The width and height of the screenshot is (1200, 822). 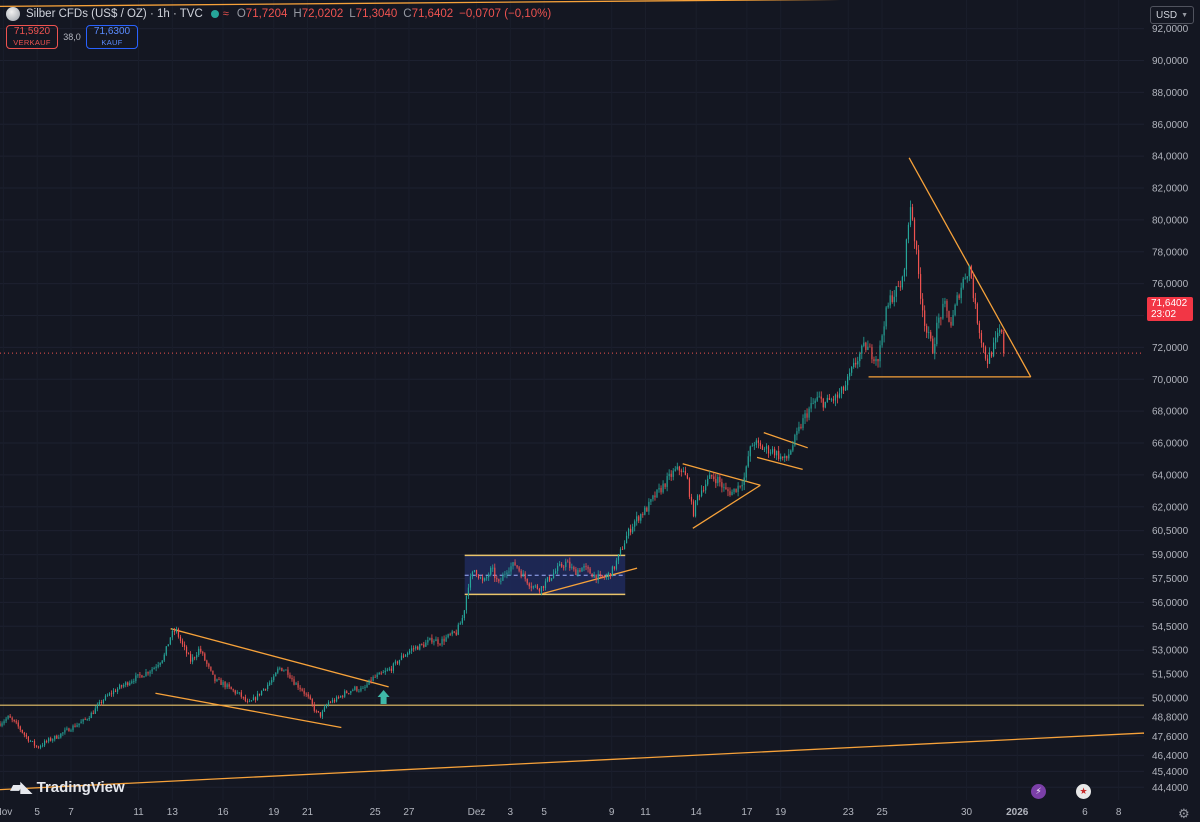 I want to click on lightning-event-icon: ⚡, so click(x=1038, y=791).